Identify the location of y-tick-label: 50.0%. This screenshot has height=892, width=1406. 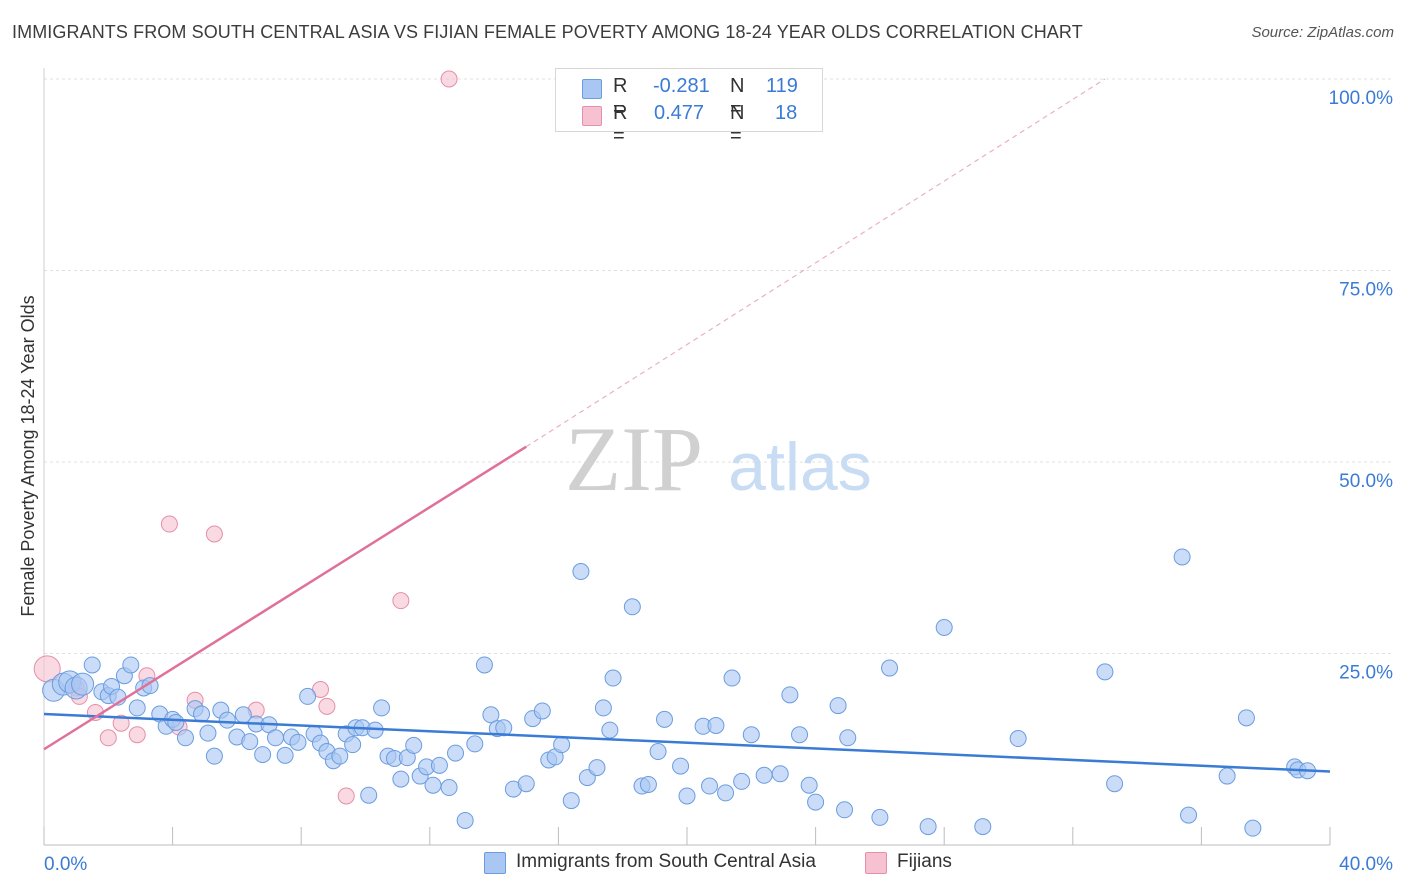
(1366, 481).